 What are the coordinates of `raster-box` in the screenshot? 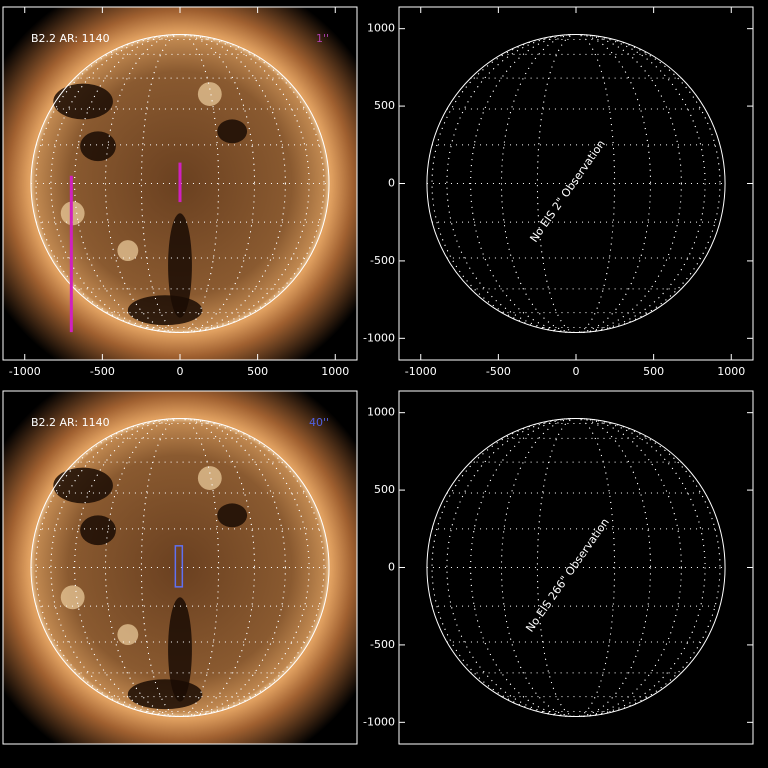 It's located at (179, 566).